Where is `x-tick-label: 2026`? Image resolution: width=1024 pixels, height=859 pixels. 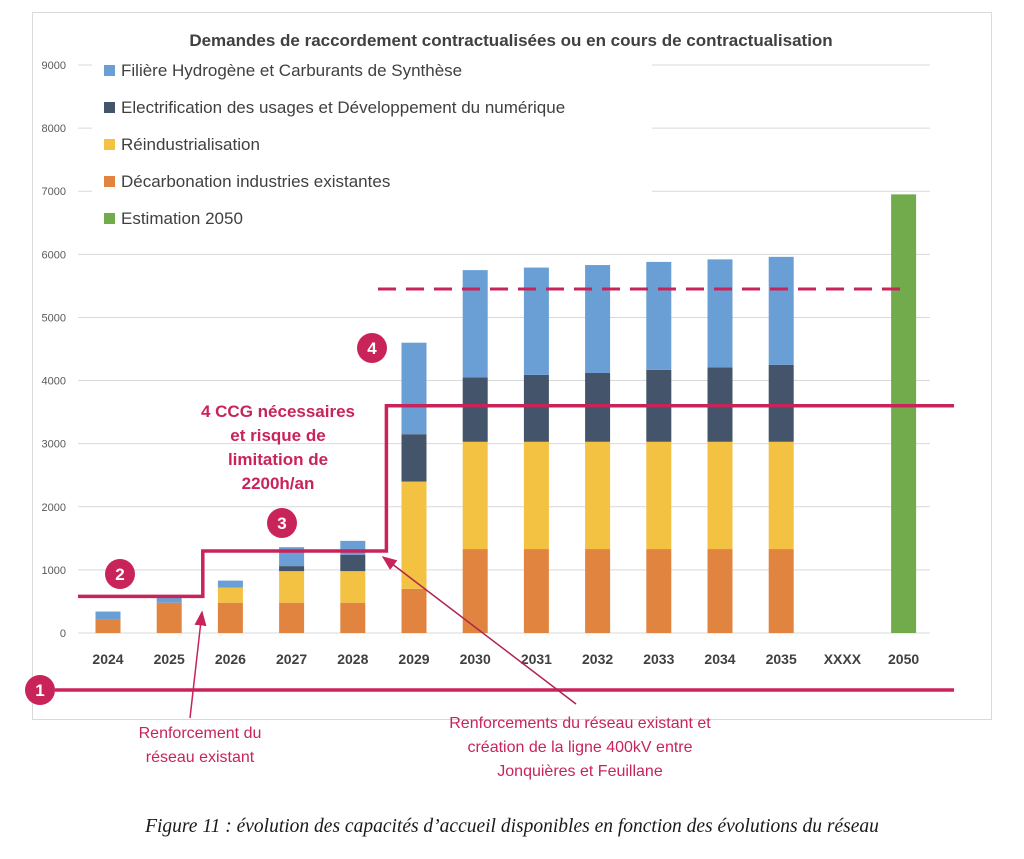 x-tick-label: 2026 is located at coordinates (230, 659).